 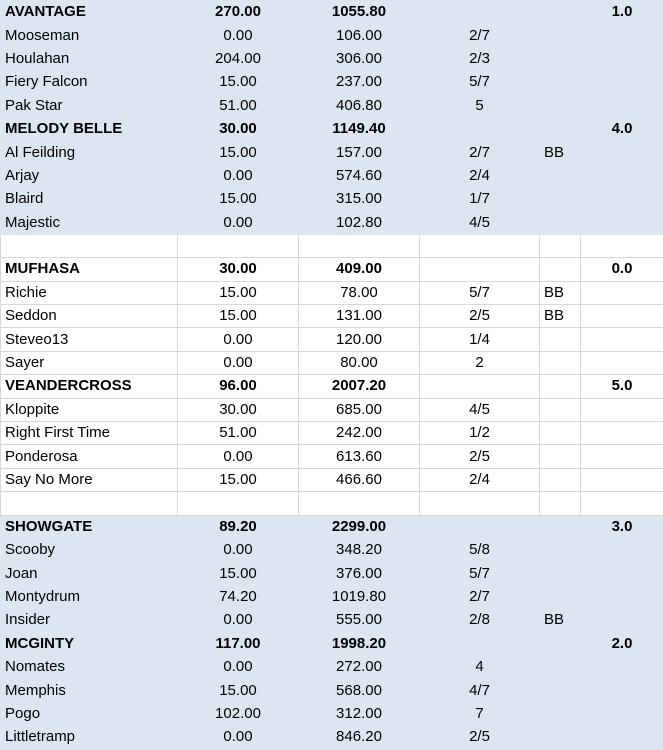 What do you see at coordinates (89, 293) in the screenshot?
I see `name-cell: Richie` at bounding box center [89, 293].